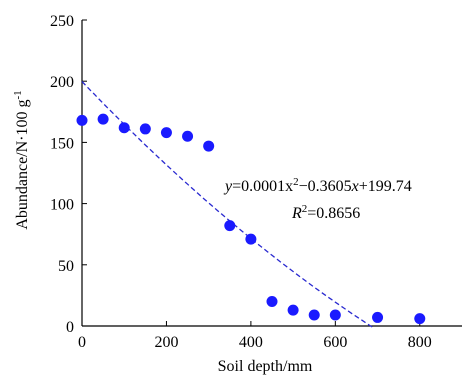  I want to click on y-tick-label: 200, so click(62, 82).